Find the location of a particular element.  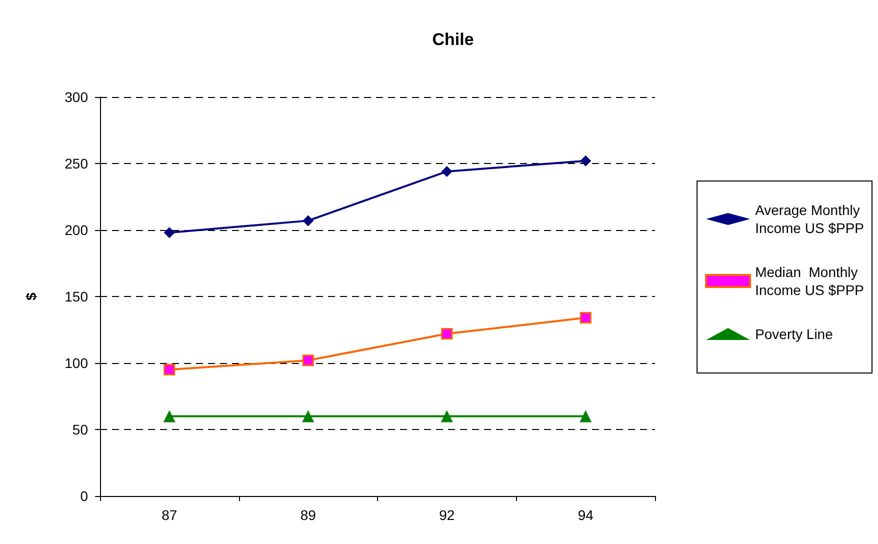

y-tick-label: 300 is located at coordinates (76, 97).